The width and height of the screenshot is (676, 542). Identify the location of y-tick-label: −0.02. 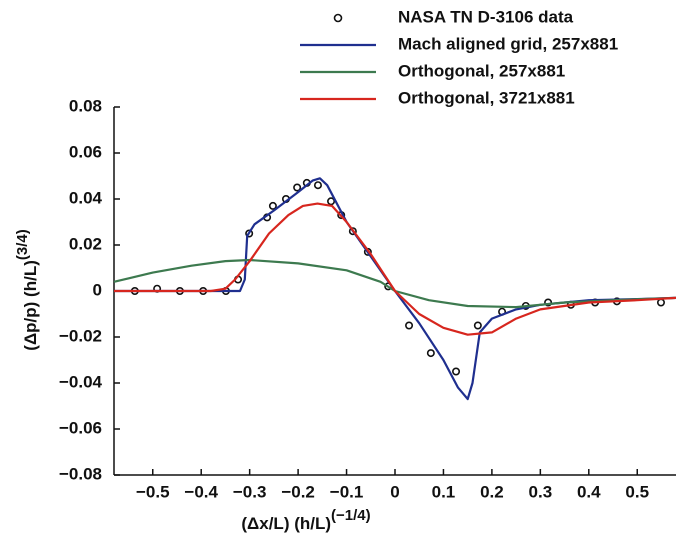
(80, 335).